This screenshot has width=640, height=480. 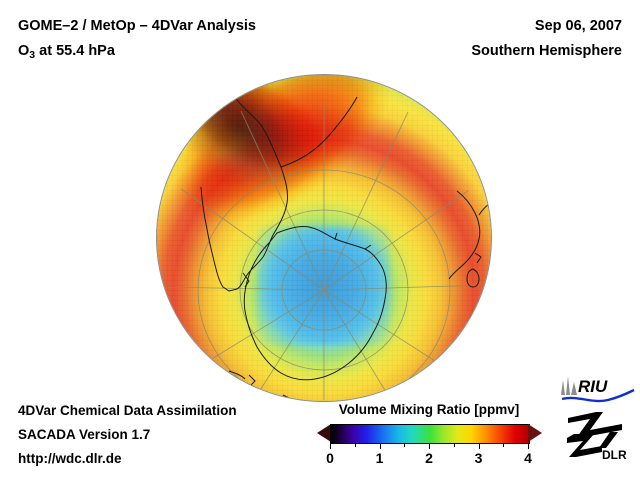 I want to click on species-level-text: at 55.4 hPa, so click(x=75, y=51).